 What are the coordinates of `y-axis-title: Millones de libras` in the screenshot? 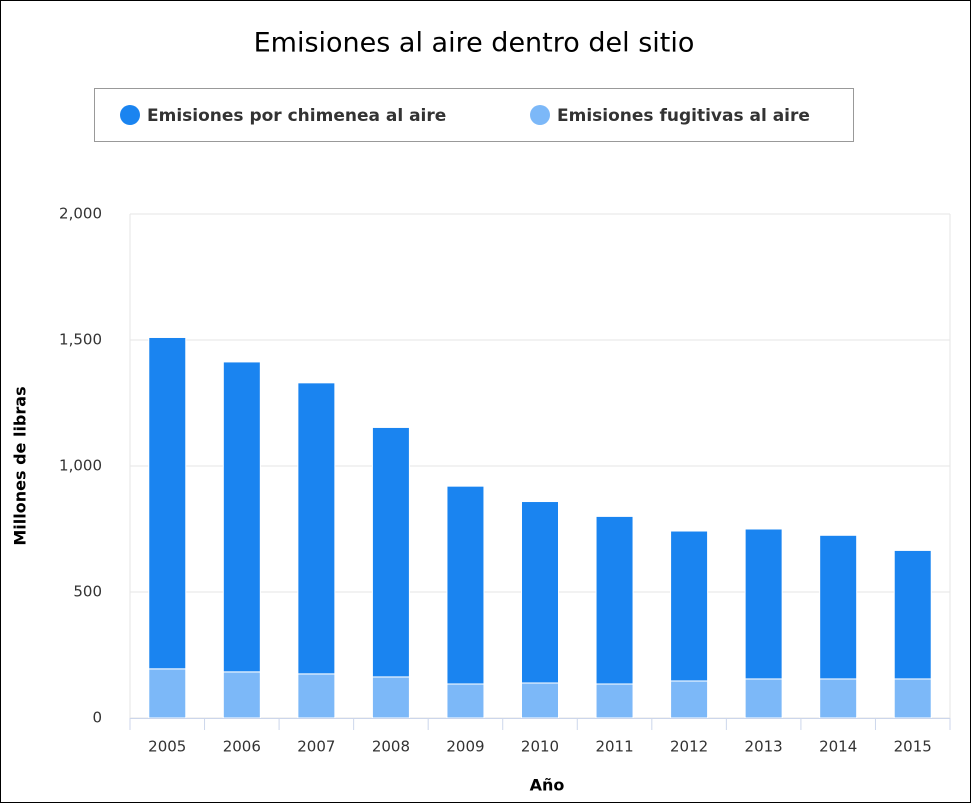 It's located at (20, 465).